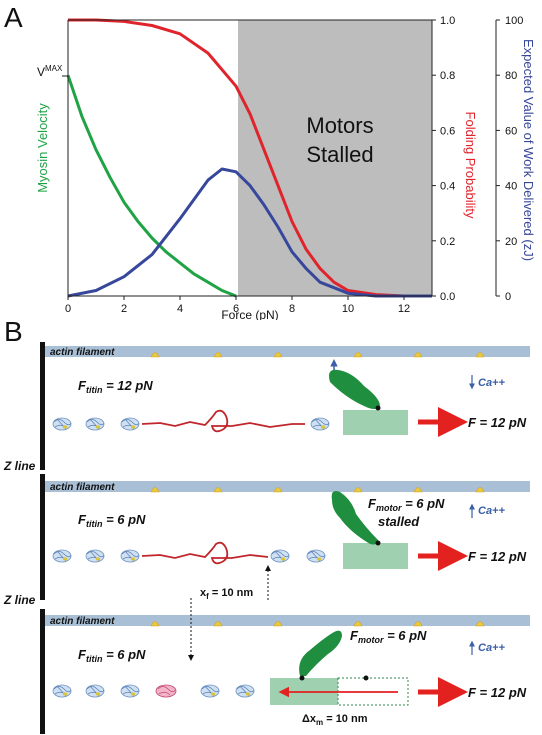 The width and height of the screenshot is (542, 735). What do you see at coordinates (508, 297) in the screenshot?
I see `work-tick-label: 0` at bounding box center [508, 297].